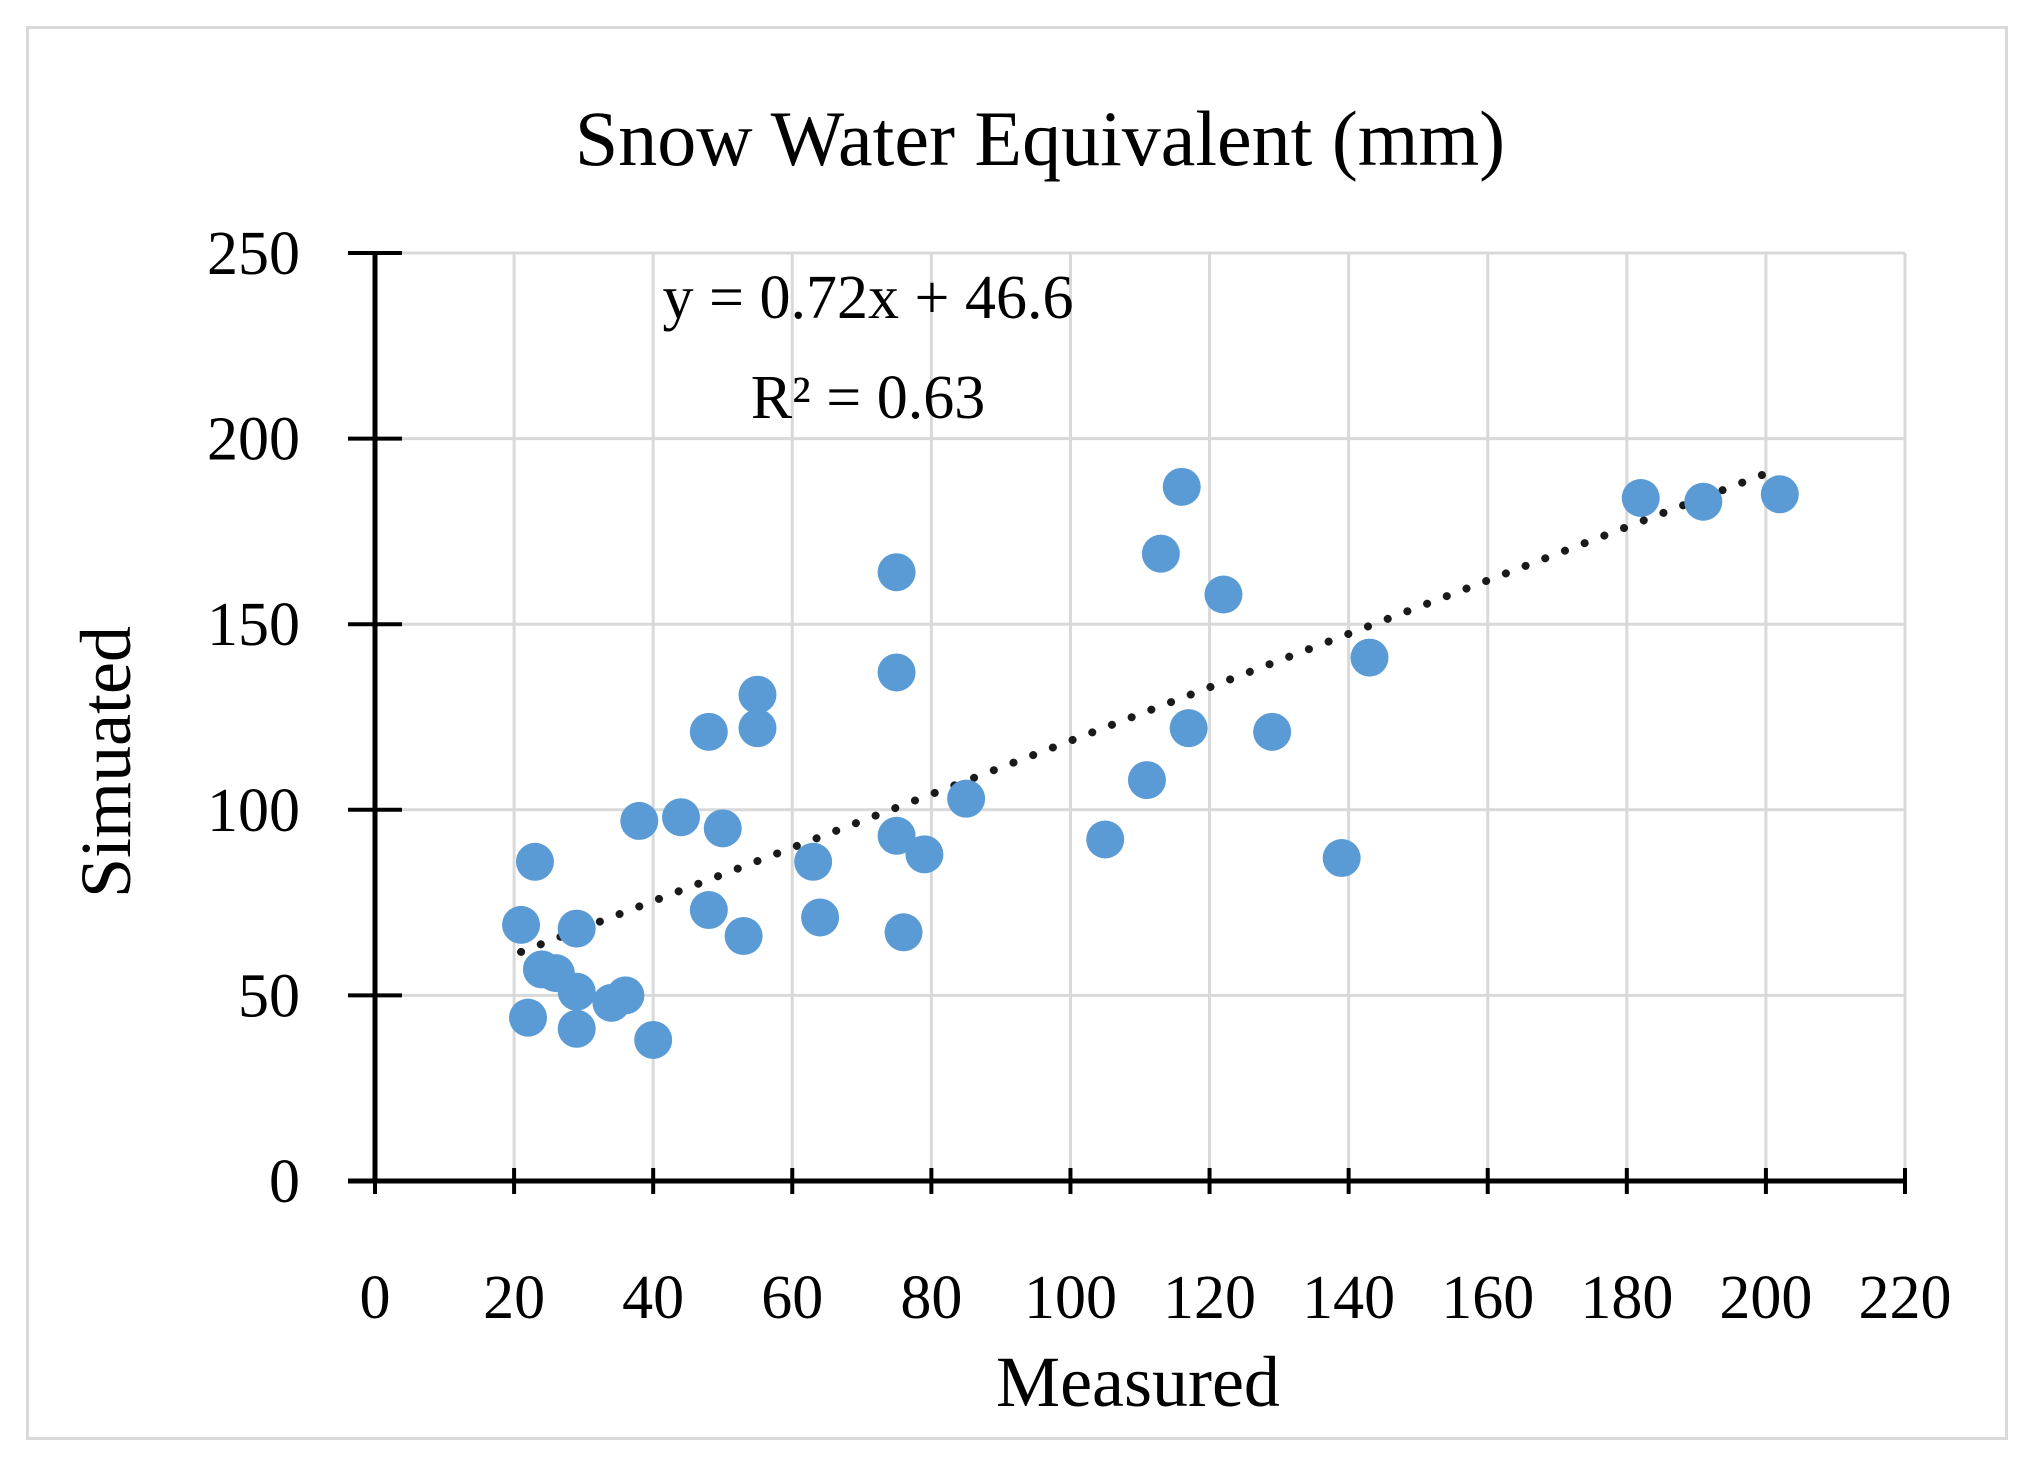  Describe the element at coordinates (253, 811) in the screenshot. I see `y-tick-label: 100` at that location.